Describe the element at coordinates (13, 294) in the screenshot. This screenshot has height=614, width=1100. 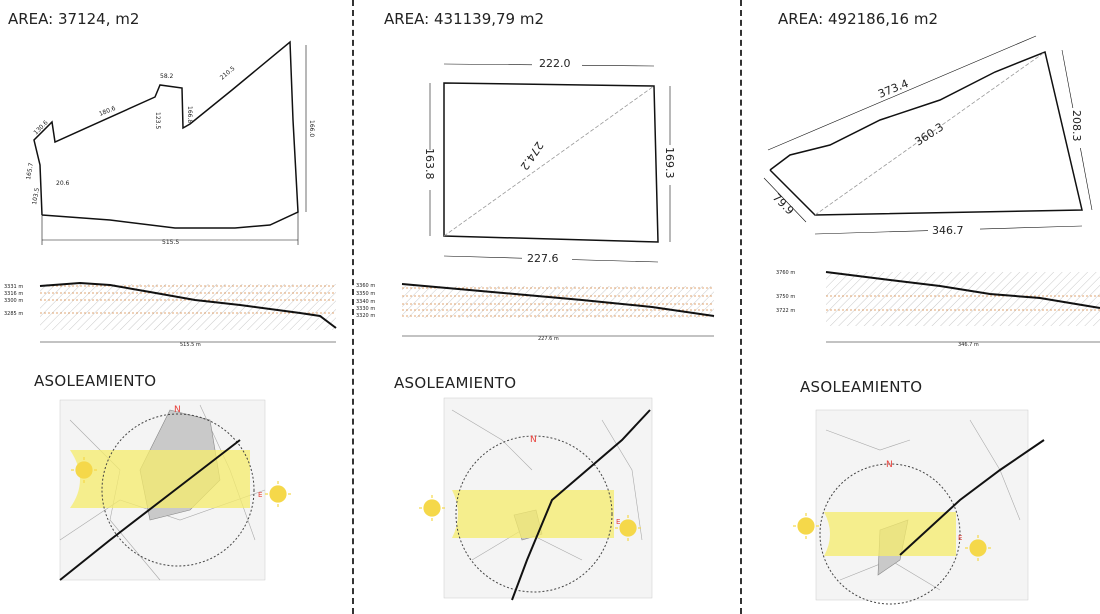
I see `level-label: 3316 m` at that location.